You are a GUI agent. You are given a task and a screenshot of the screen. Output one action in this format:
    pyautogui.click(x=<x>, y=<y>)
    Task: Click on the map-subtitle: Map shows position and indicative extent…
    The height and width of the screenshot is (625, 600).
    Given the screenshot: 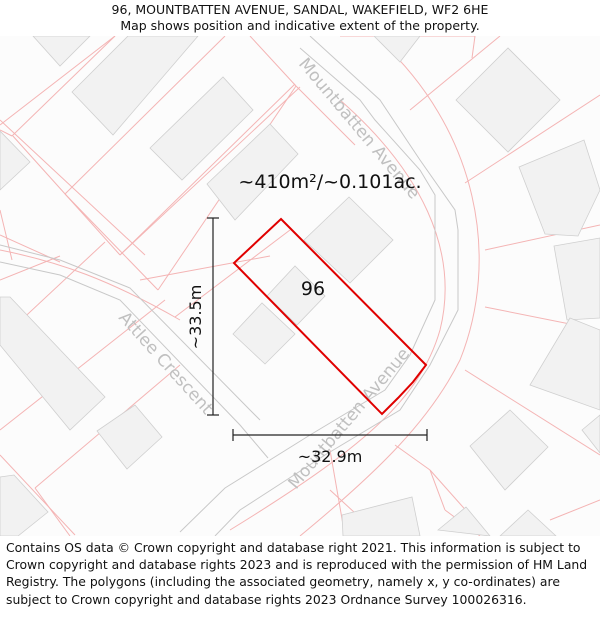 What is the action you would take?
    pyautogui.click(x=300, y=25)
    